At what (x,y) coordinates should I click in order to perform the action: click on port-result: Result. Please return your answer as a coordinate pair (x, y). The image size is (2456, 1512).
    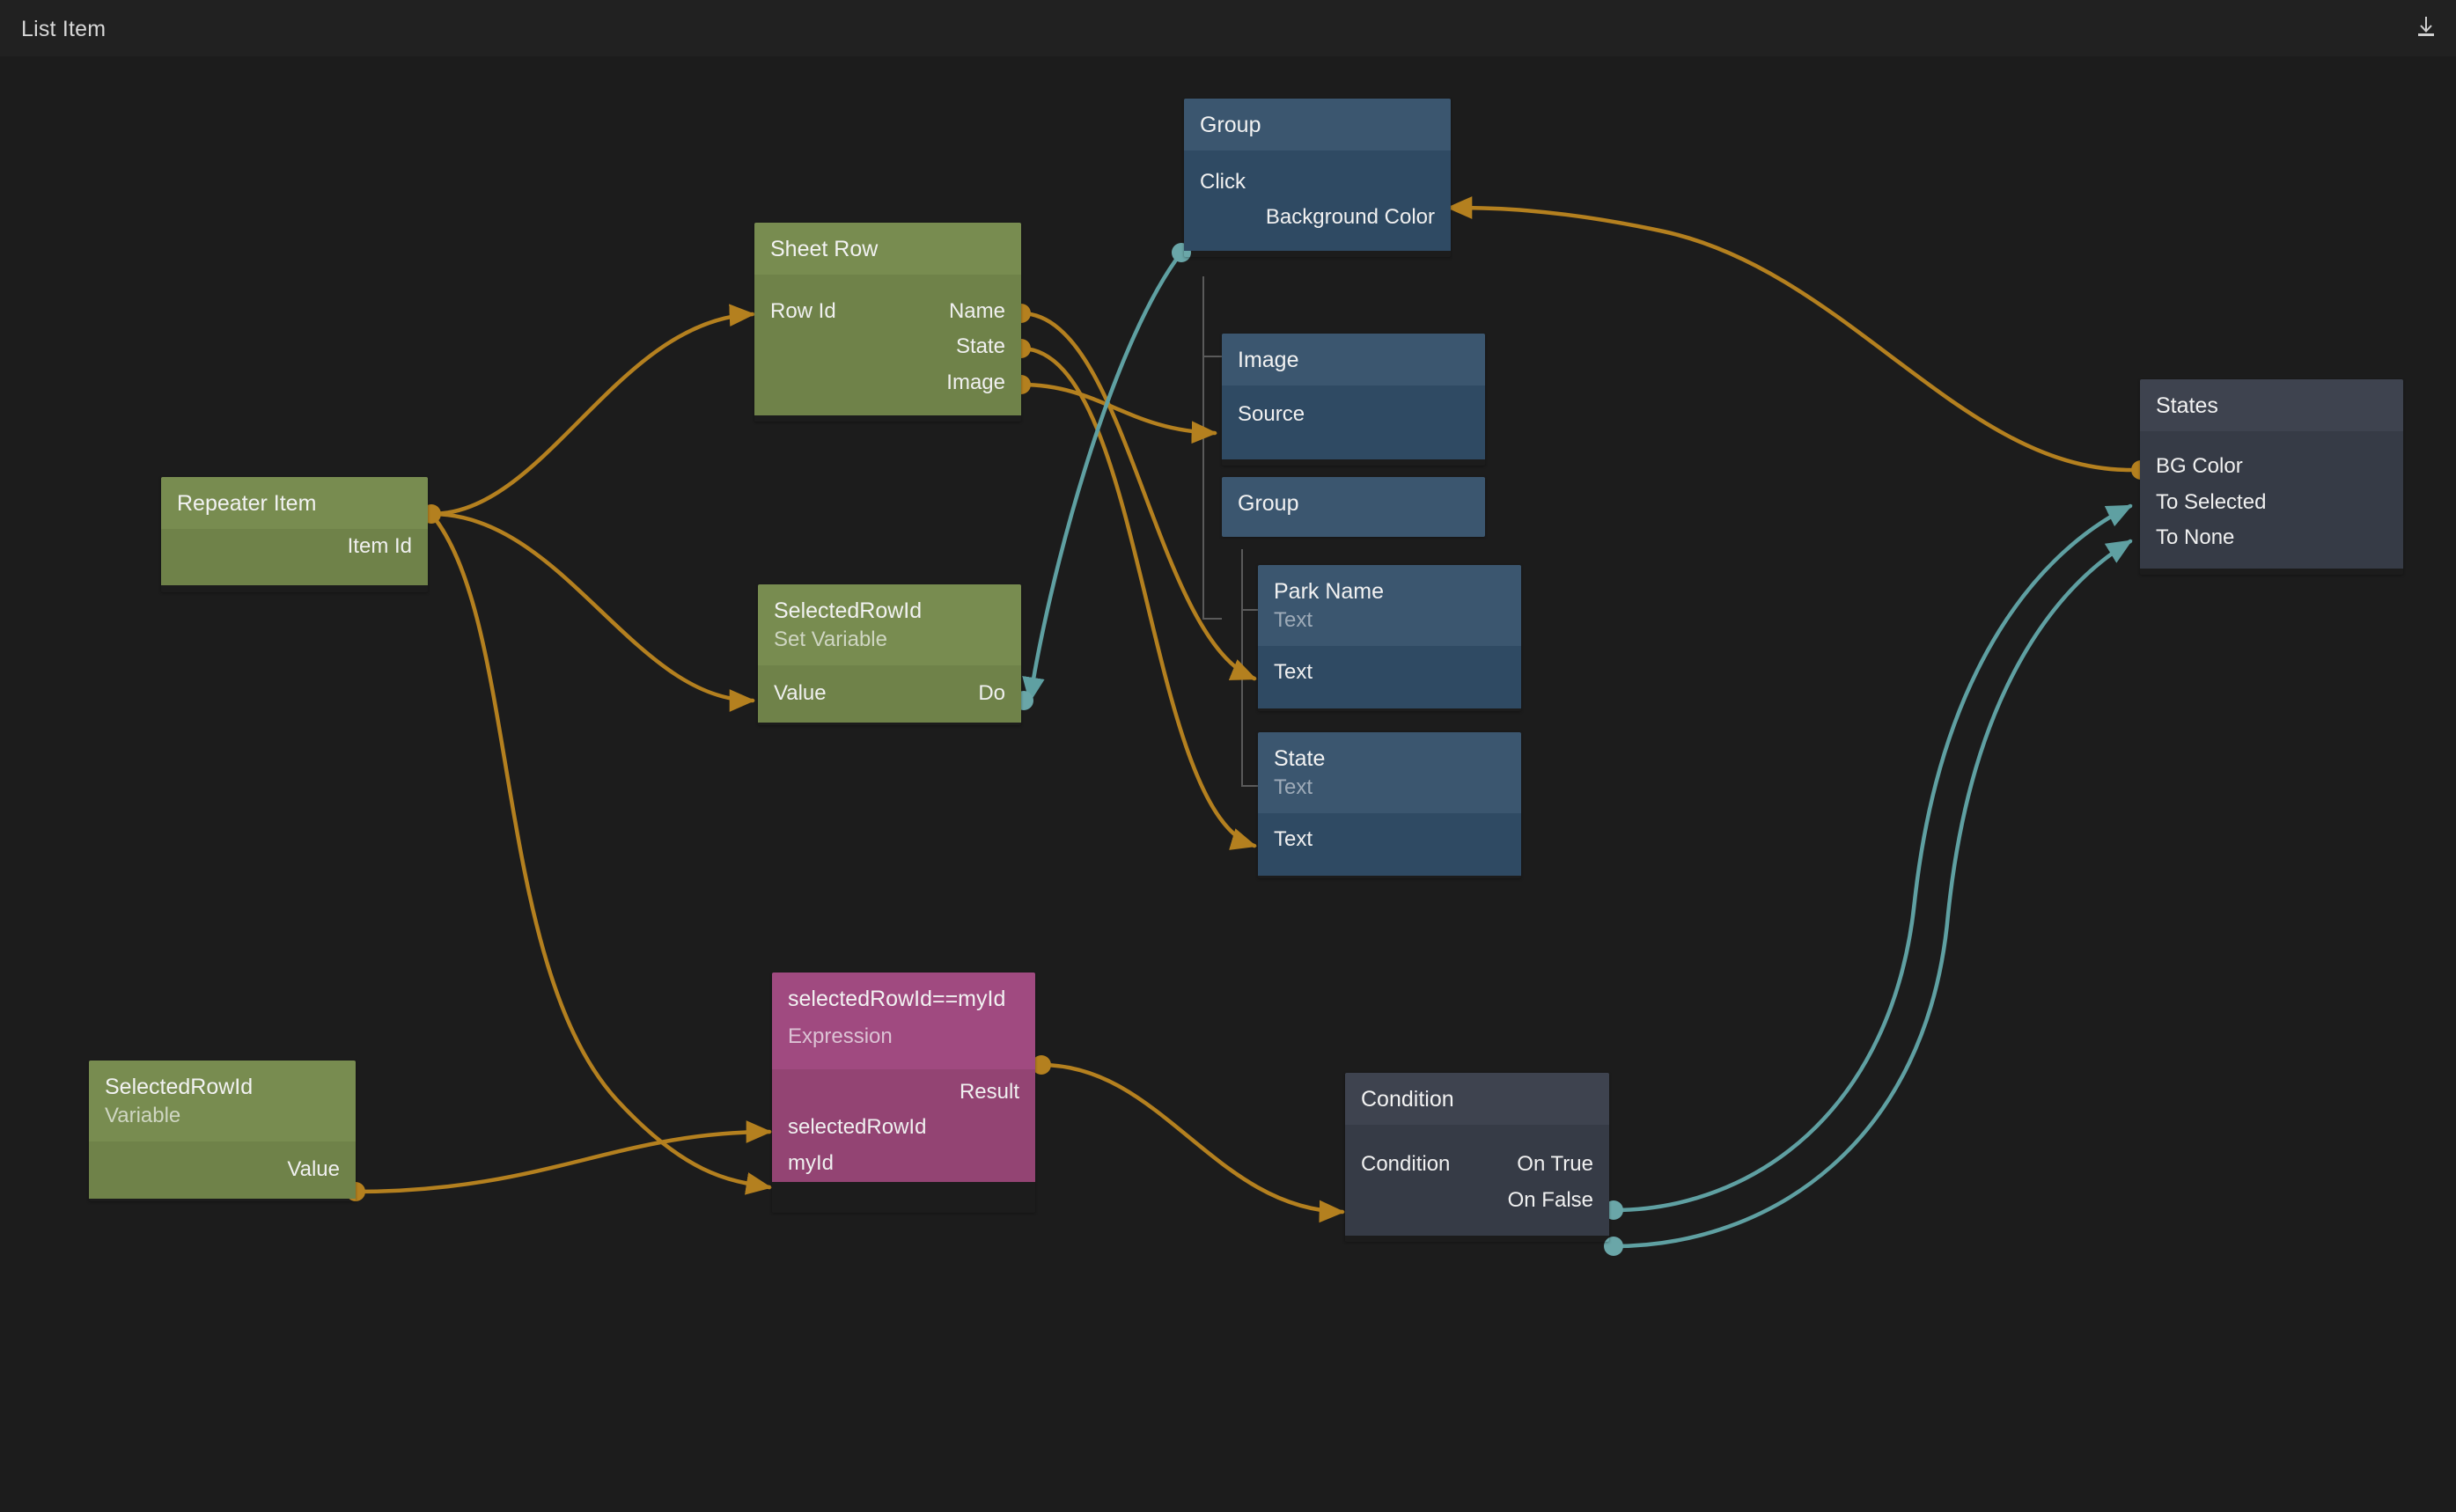
    Looking at the image, I should click on (989, 1092).